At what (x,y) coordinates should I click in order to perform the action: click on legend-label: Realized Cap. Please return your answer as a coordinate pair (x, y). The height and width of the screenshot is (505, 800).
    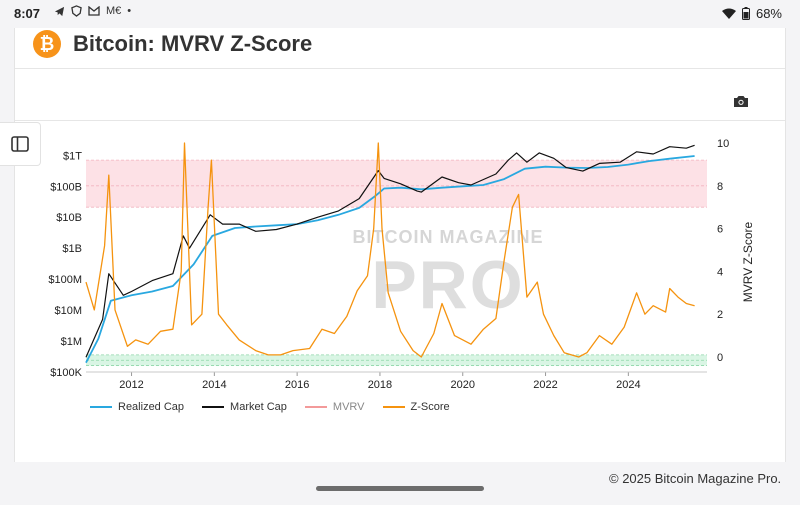
    Looking at the image, I should click on (151, 407).